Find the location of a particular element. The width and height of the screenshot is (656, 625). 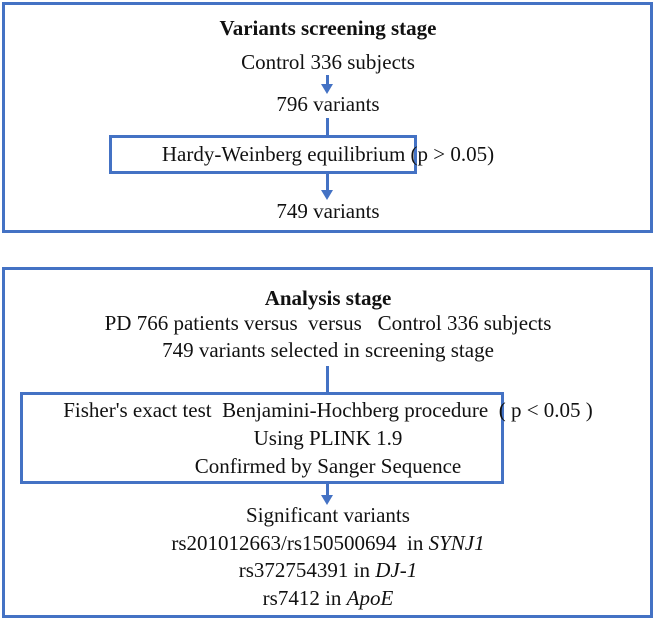

selection-label: 749 variants selected in screening stage is located at coordinates (328, 350).